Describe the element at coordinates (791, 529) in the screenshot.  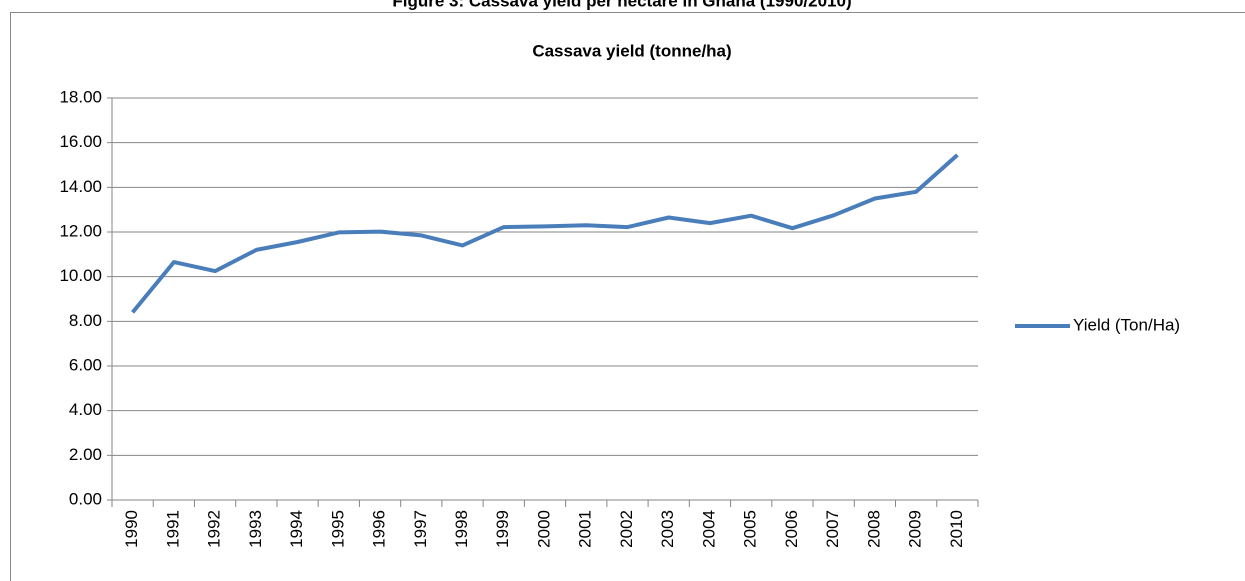
I see `x-tick-label: 2006` at that location.